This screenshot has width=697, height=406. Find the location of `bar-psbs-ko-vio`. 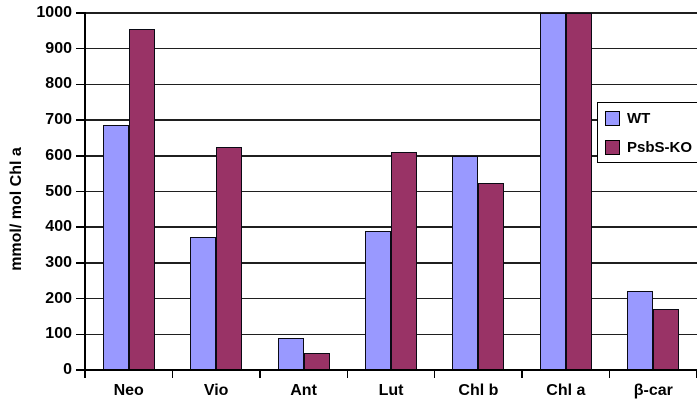

bar-psbs-ko-vio is located at coordinates (229, 258).